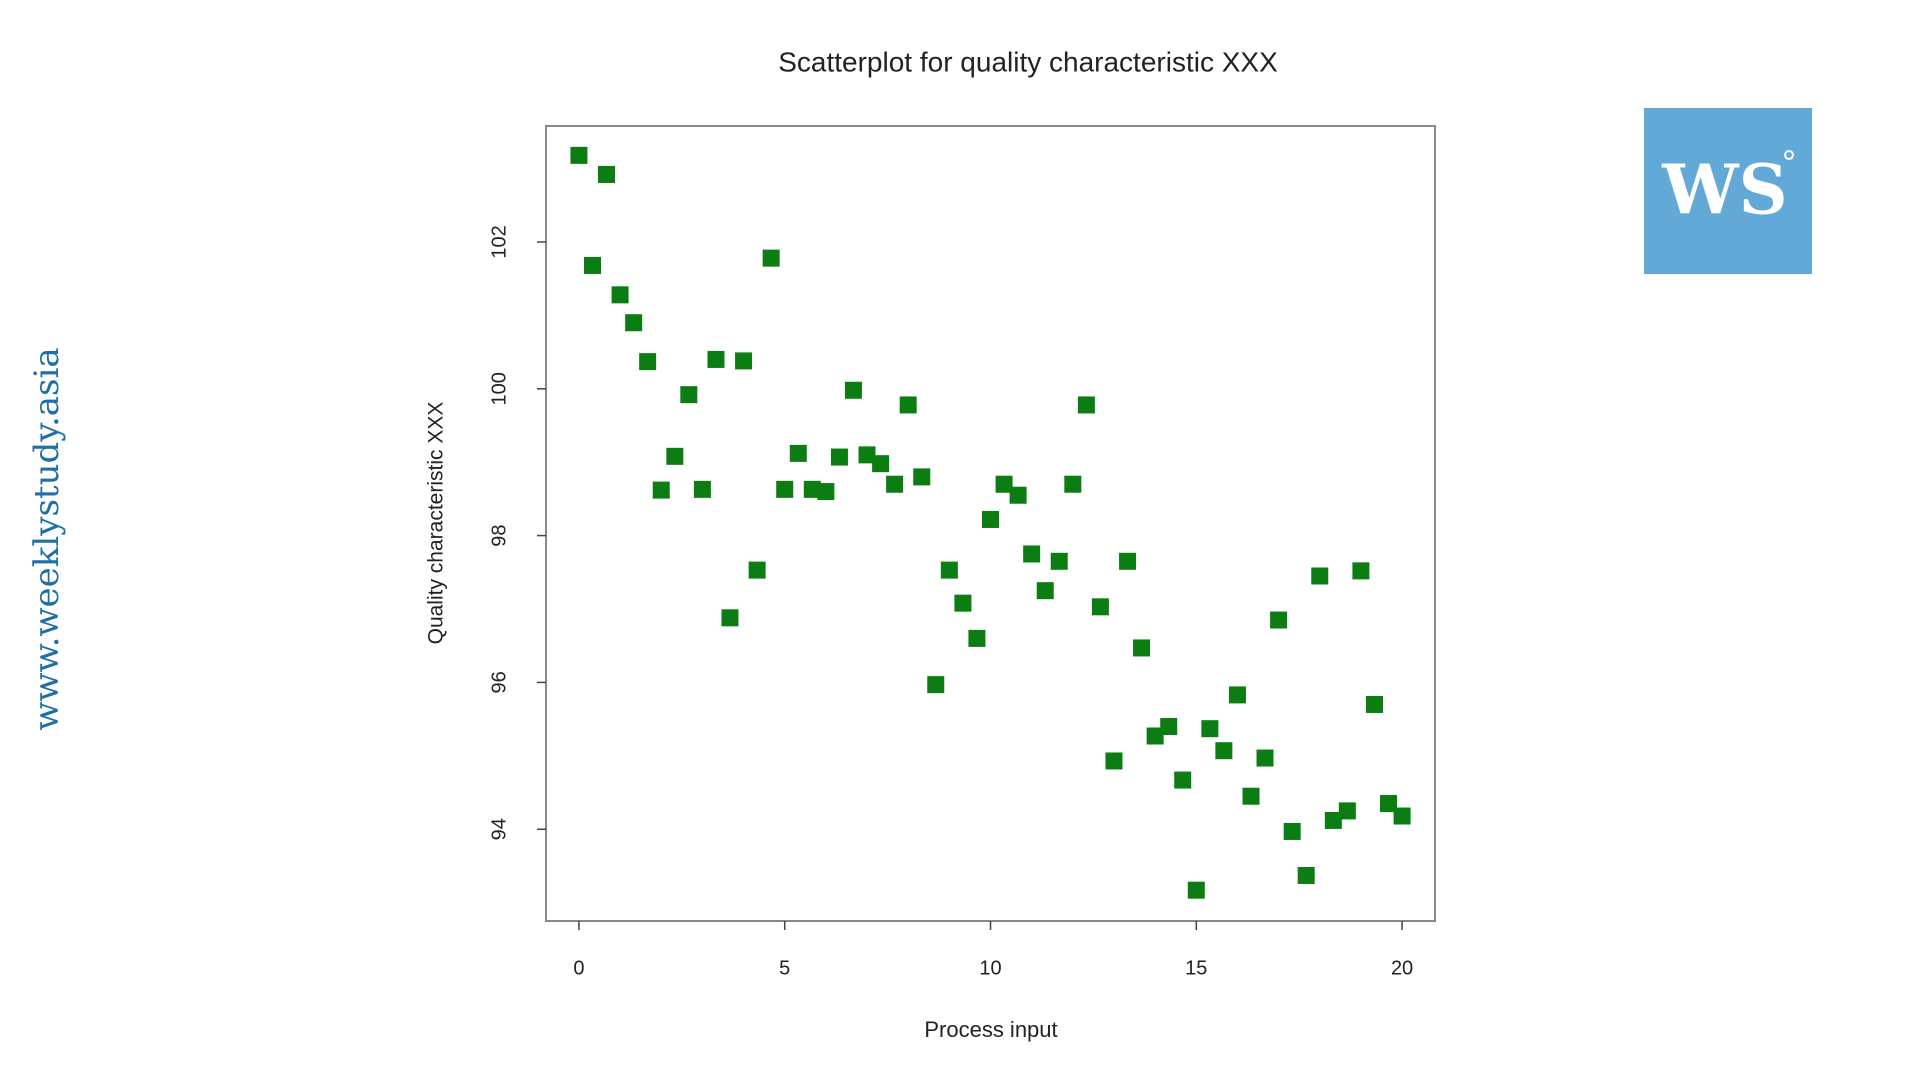 This screenshot has width=1920, height=1080. What do you see at coordinates (499, 241) in the screenshot?
I see `y-tick-label: 102` at bounding box center [499, 241].